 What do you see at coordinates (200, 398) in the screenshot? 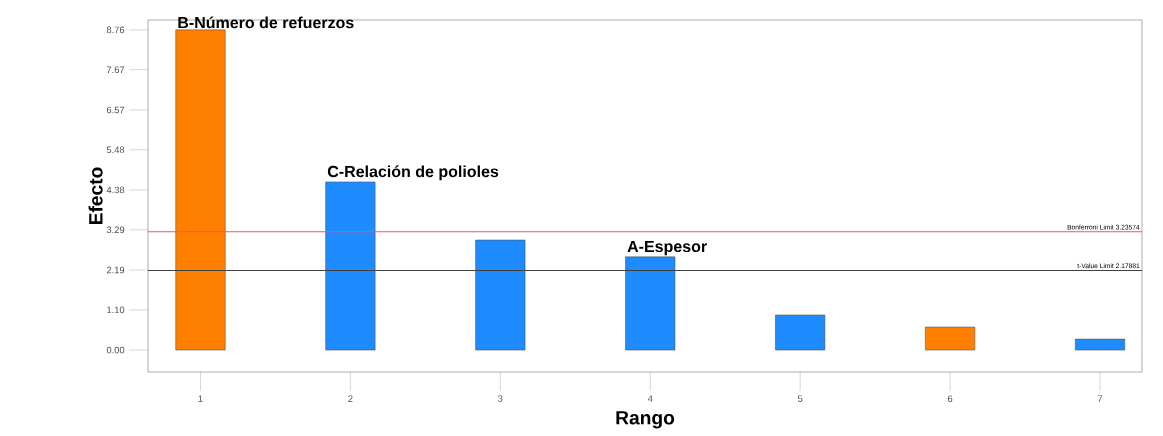
I see `x-tick-label: 1` at bounding box center [200, 398].